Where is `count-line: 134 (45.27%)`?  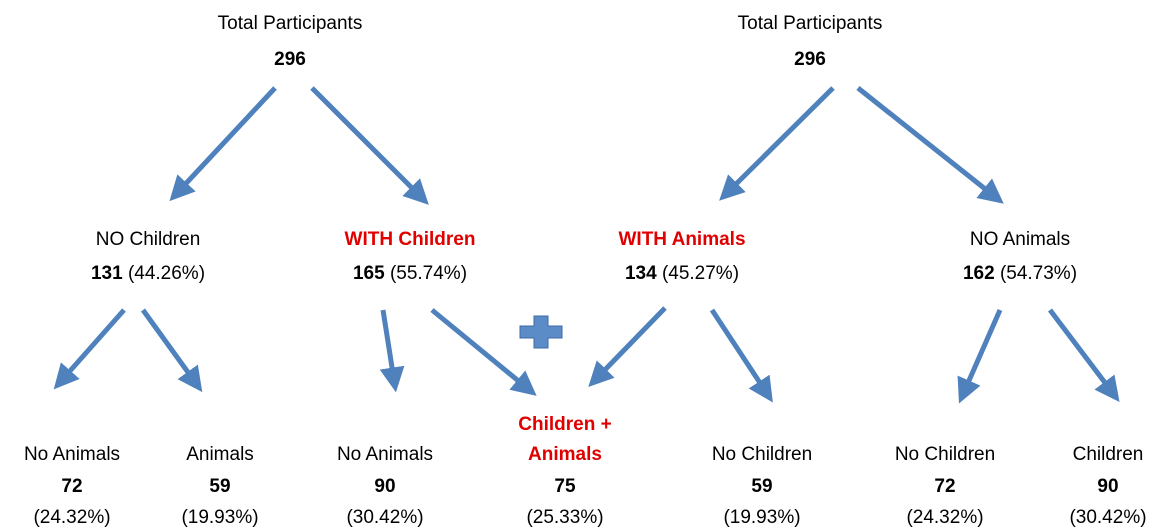
count-line: 134 (45.27%) is located at coordinates (682, 274).